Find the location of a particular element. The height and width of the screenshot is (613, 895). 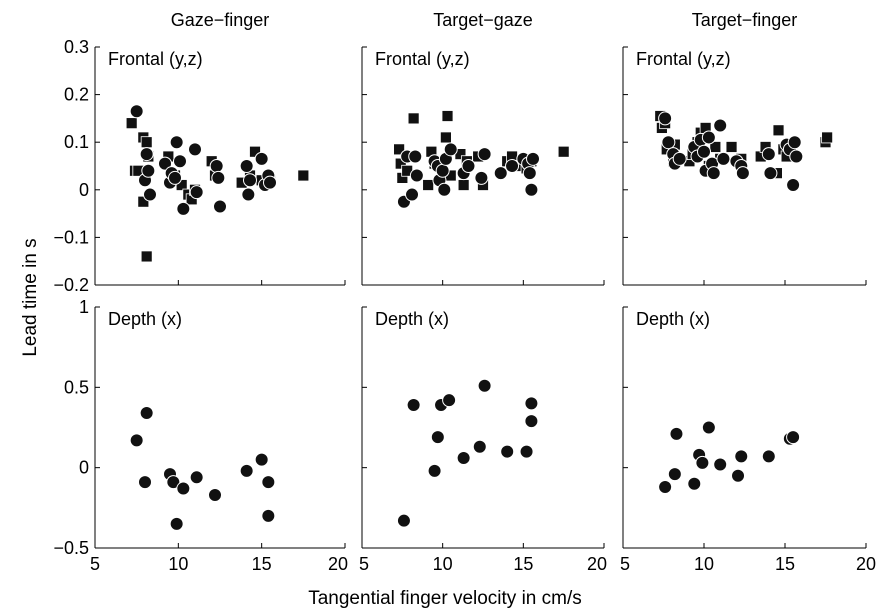

y-axis-label: Lead time in s is located at coordinates (30, 297).